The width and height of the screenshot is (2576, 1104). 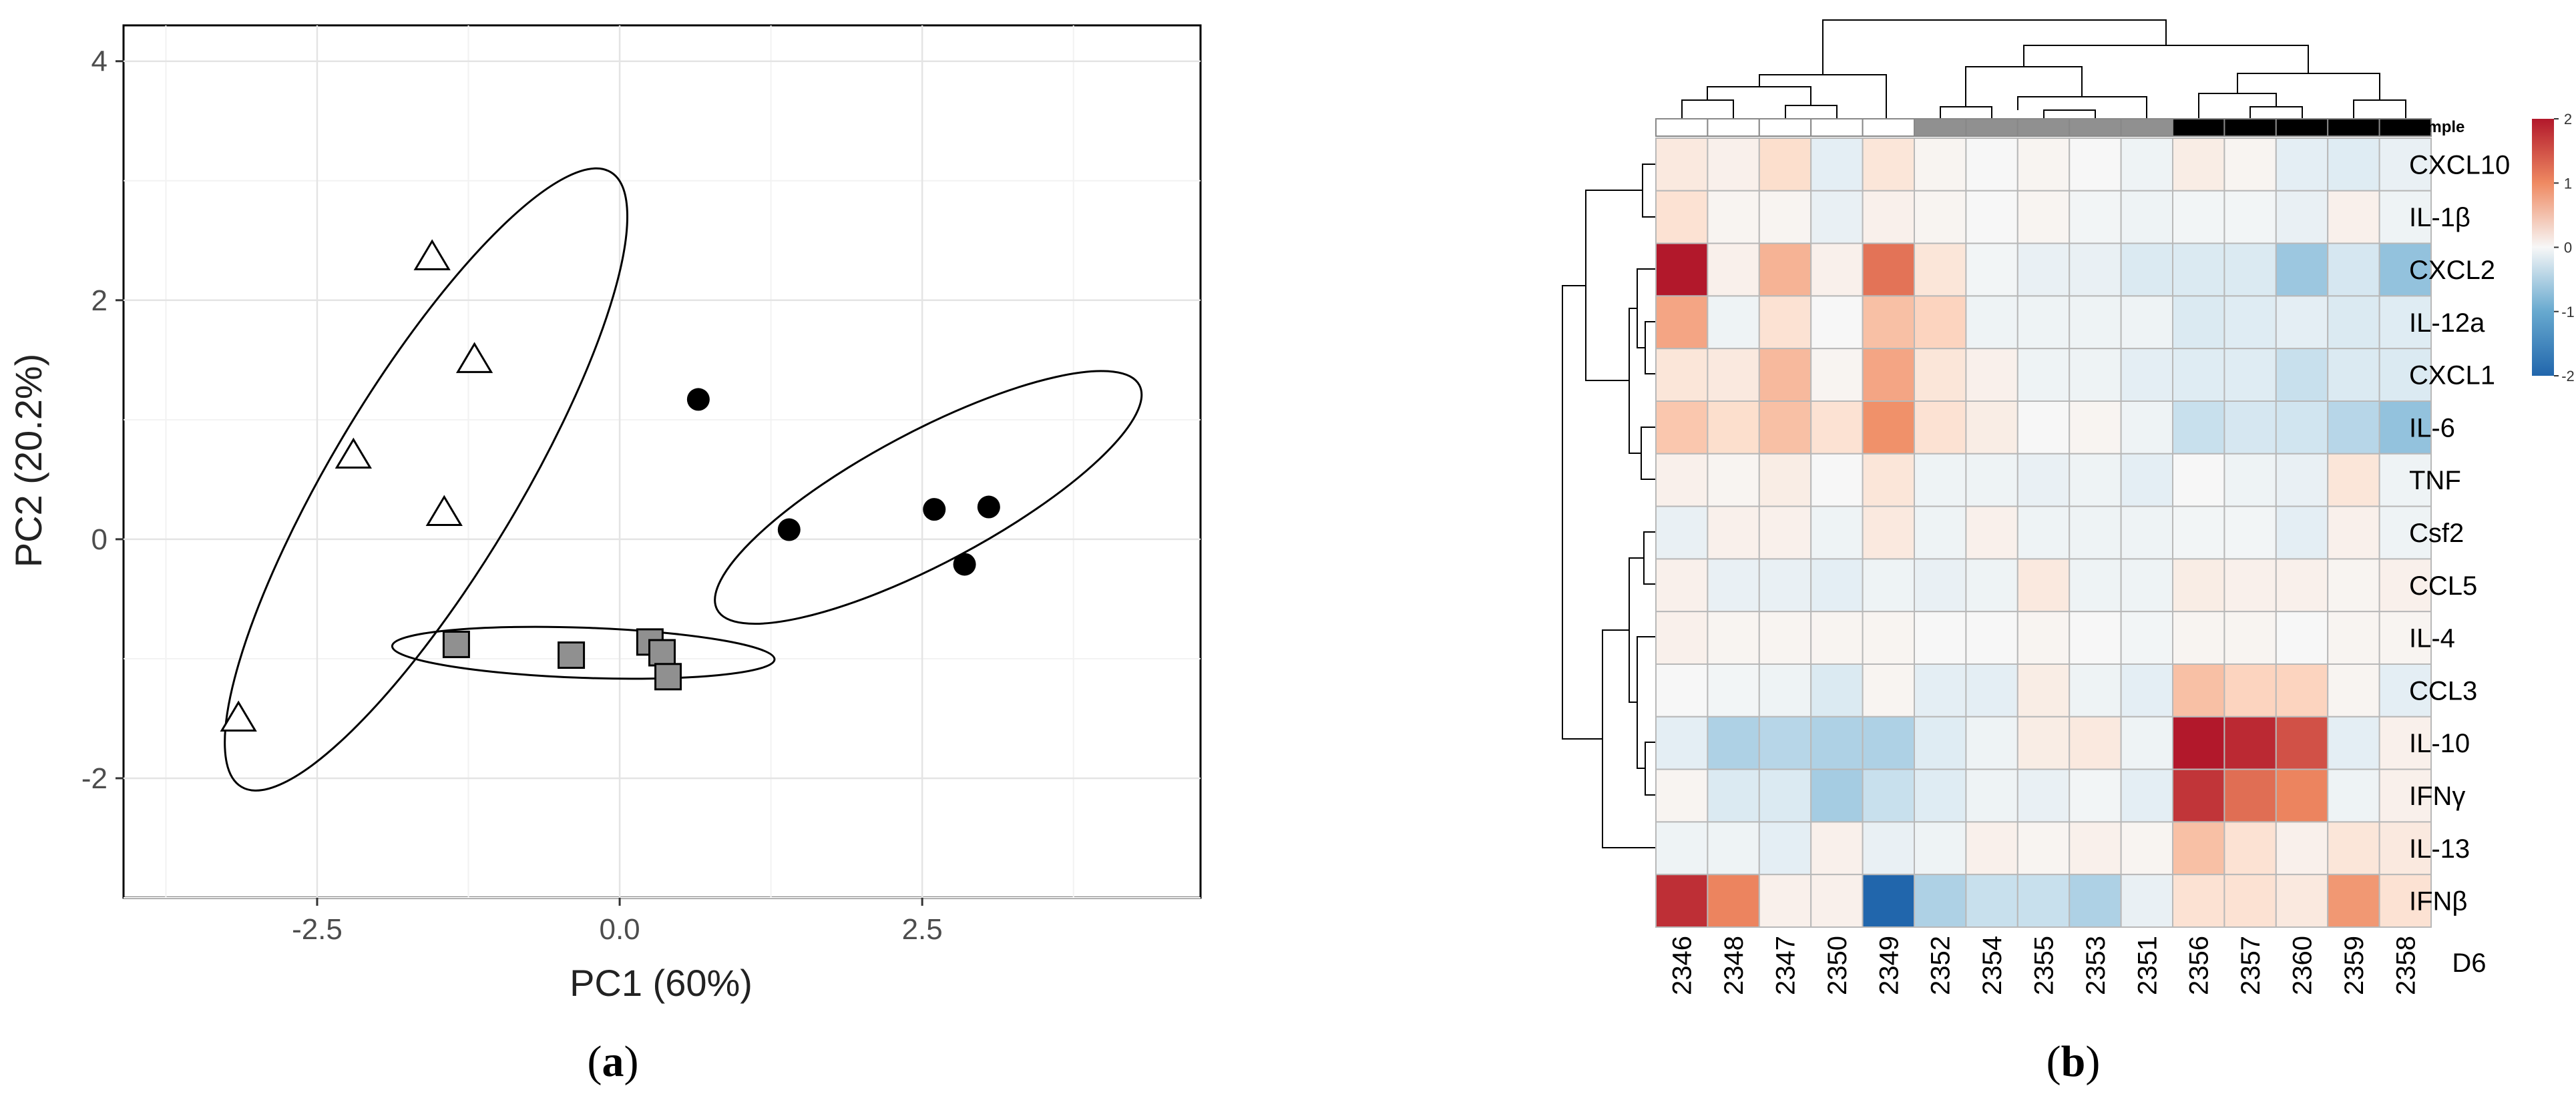 I want to click on row-label: CXCL2, so click(x=2452, y=271).